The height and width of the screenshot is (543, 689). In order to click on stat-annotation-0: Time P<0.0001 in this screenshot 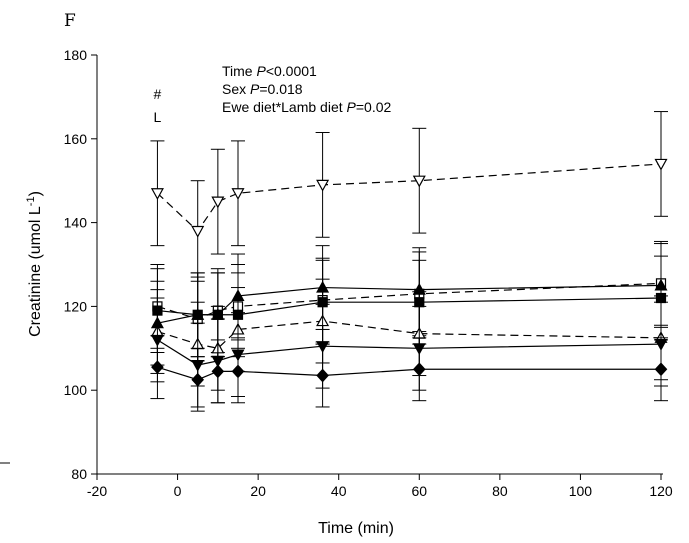, I will do `click(269, 71)`.